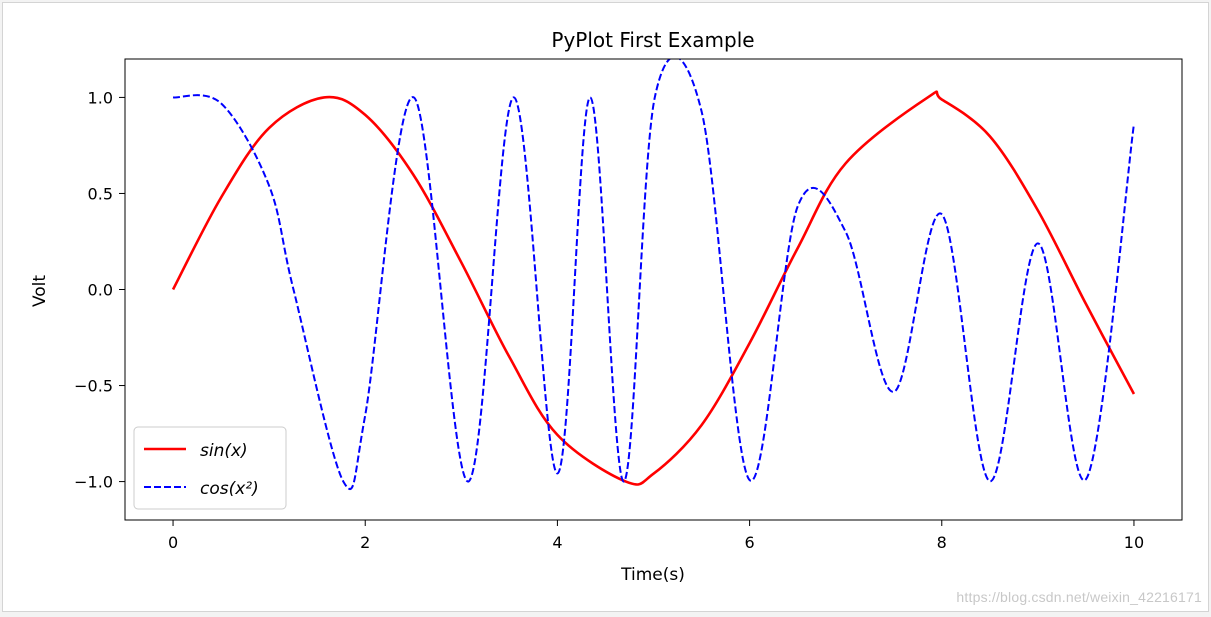 This screenshot has height=617, width=1211. What do you see at coordinates (652, 40) in the screenshot?
I see `chart-title: PyPlot First Example` at bounding box center [652, 40].